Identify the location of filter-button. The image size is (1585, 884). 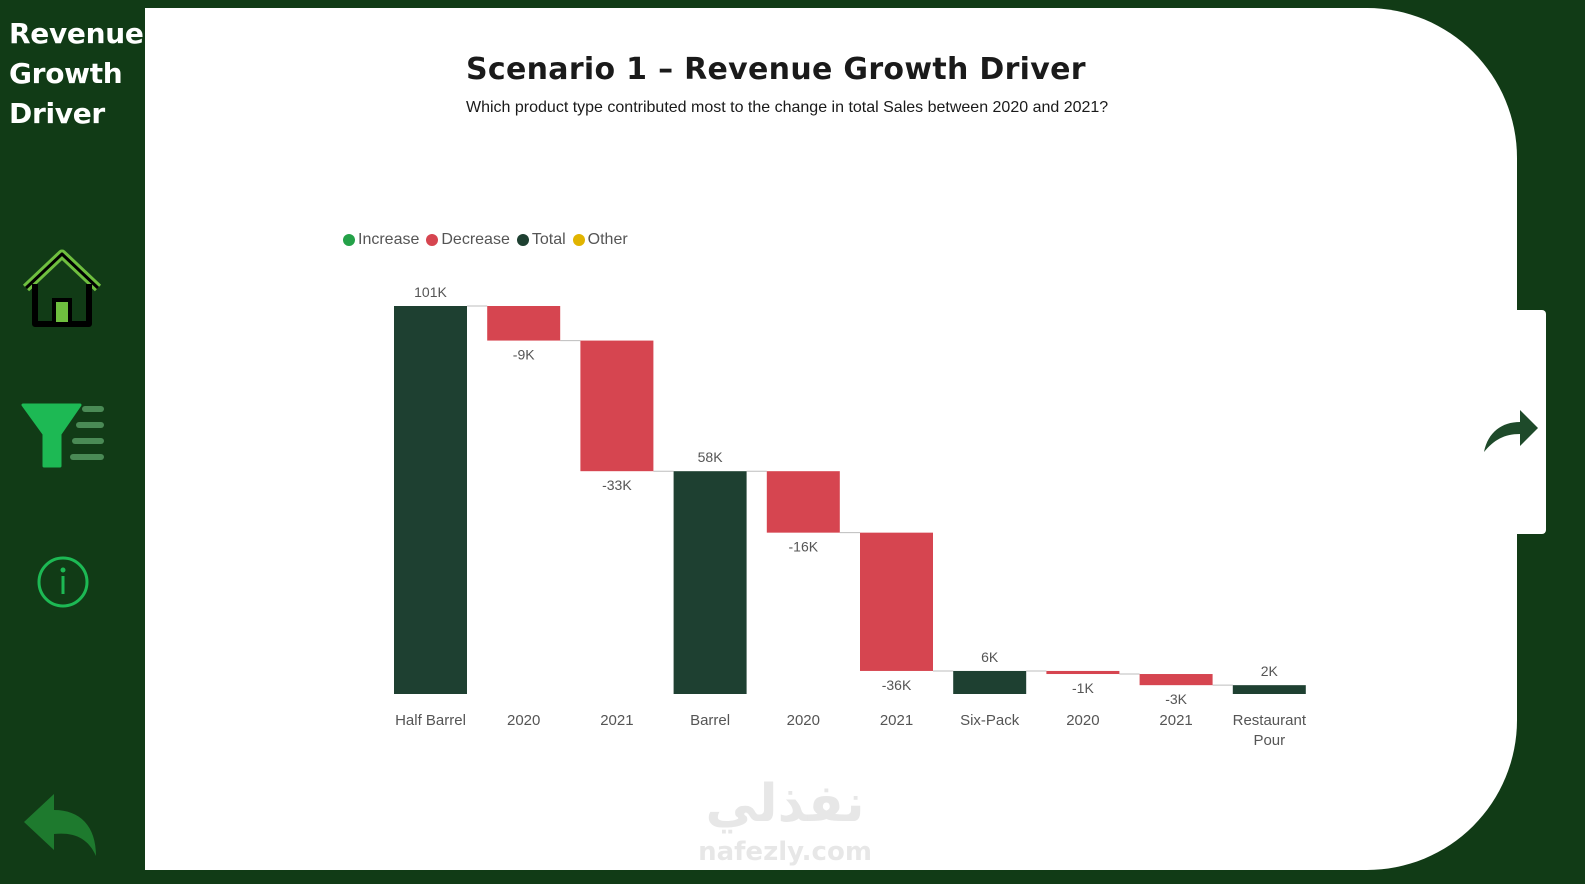
(65, 437).